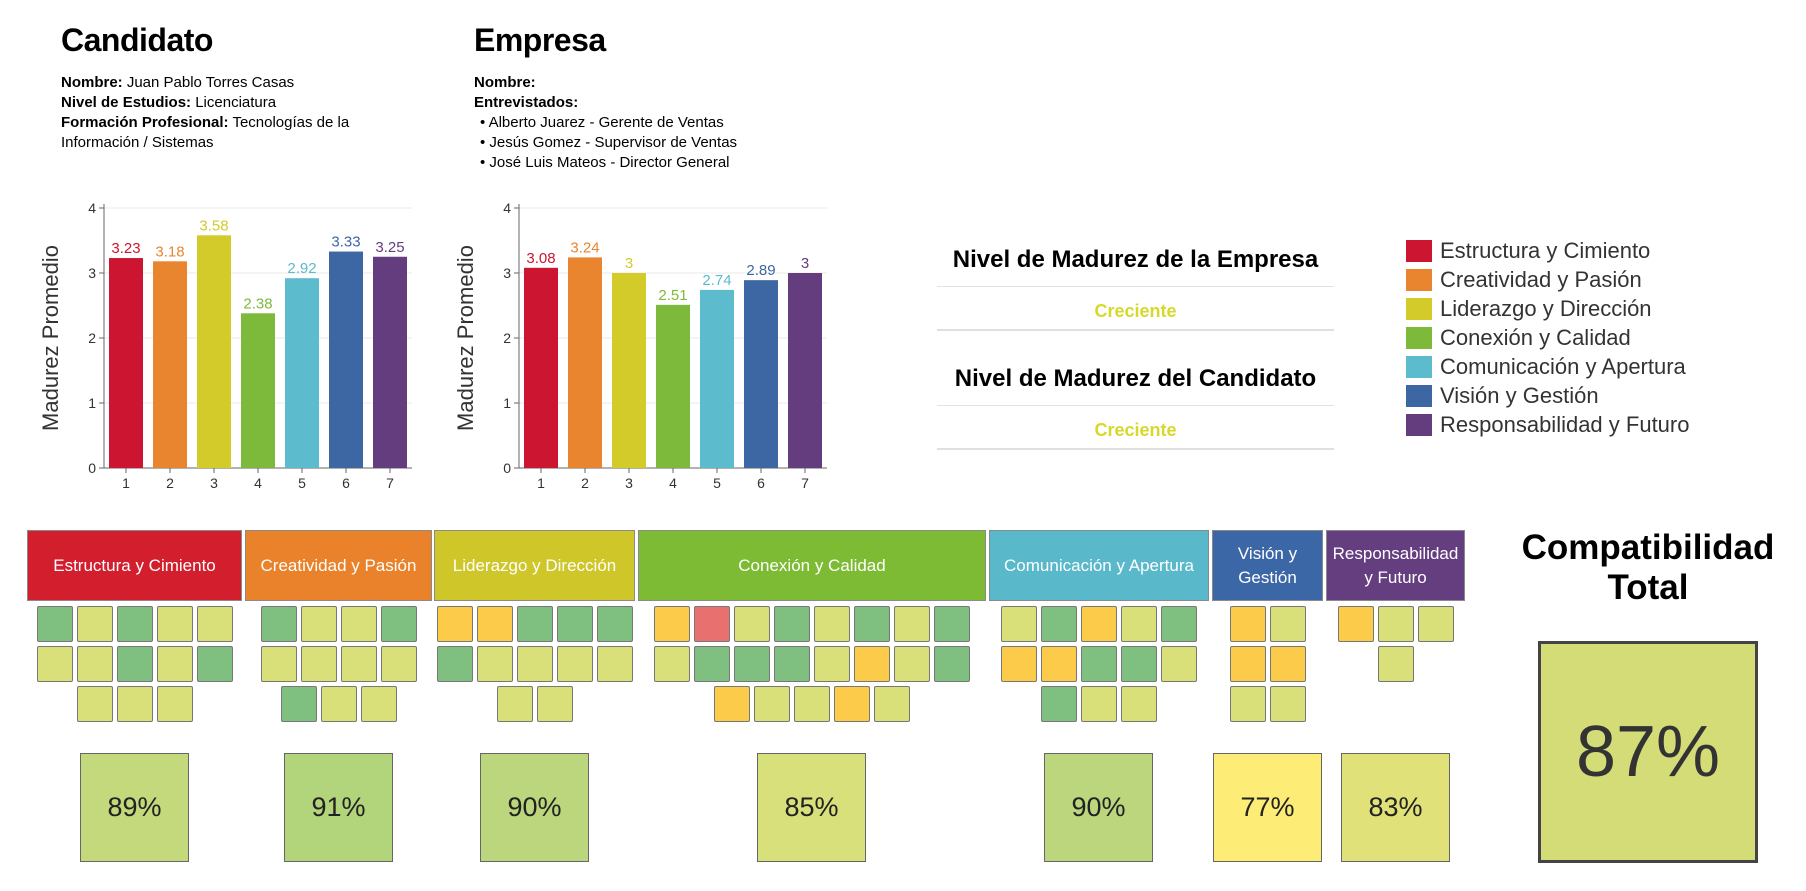 The height and width of the screenshot is (891, 1806). What do you see at coordinates (629, 483) in the screenshot?
I see `x-tick-label: 3` at bounding box center [629, 483].